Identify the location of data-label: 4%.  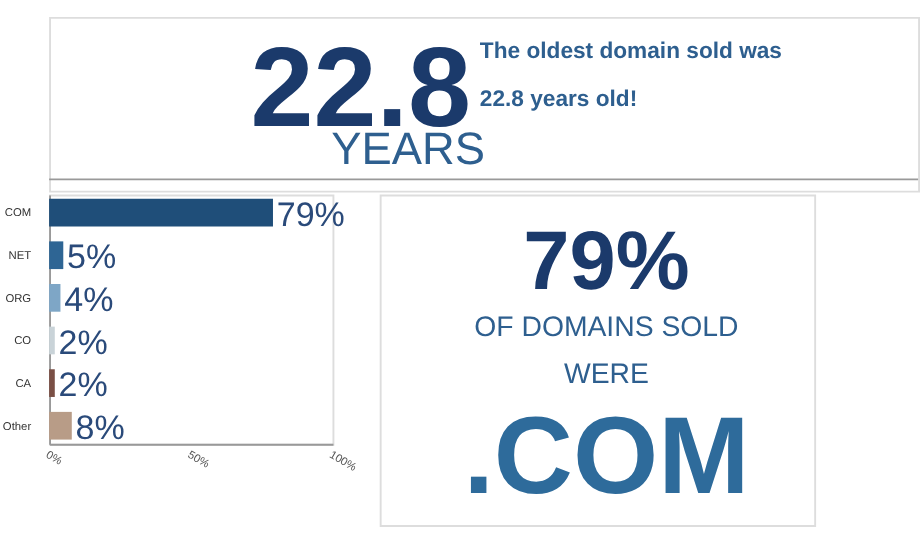
(89, 300).